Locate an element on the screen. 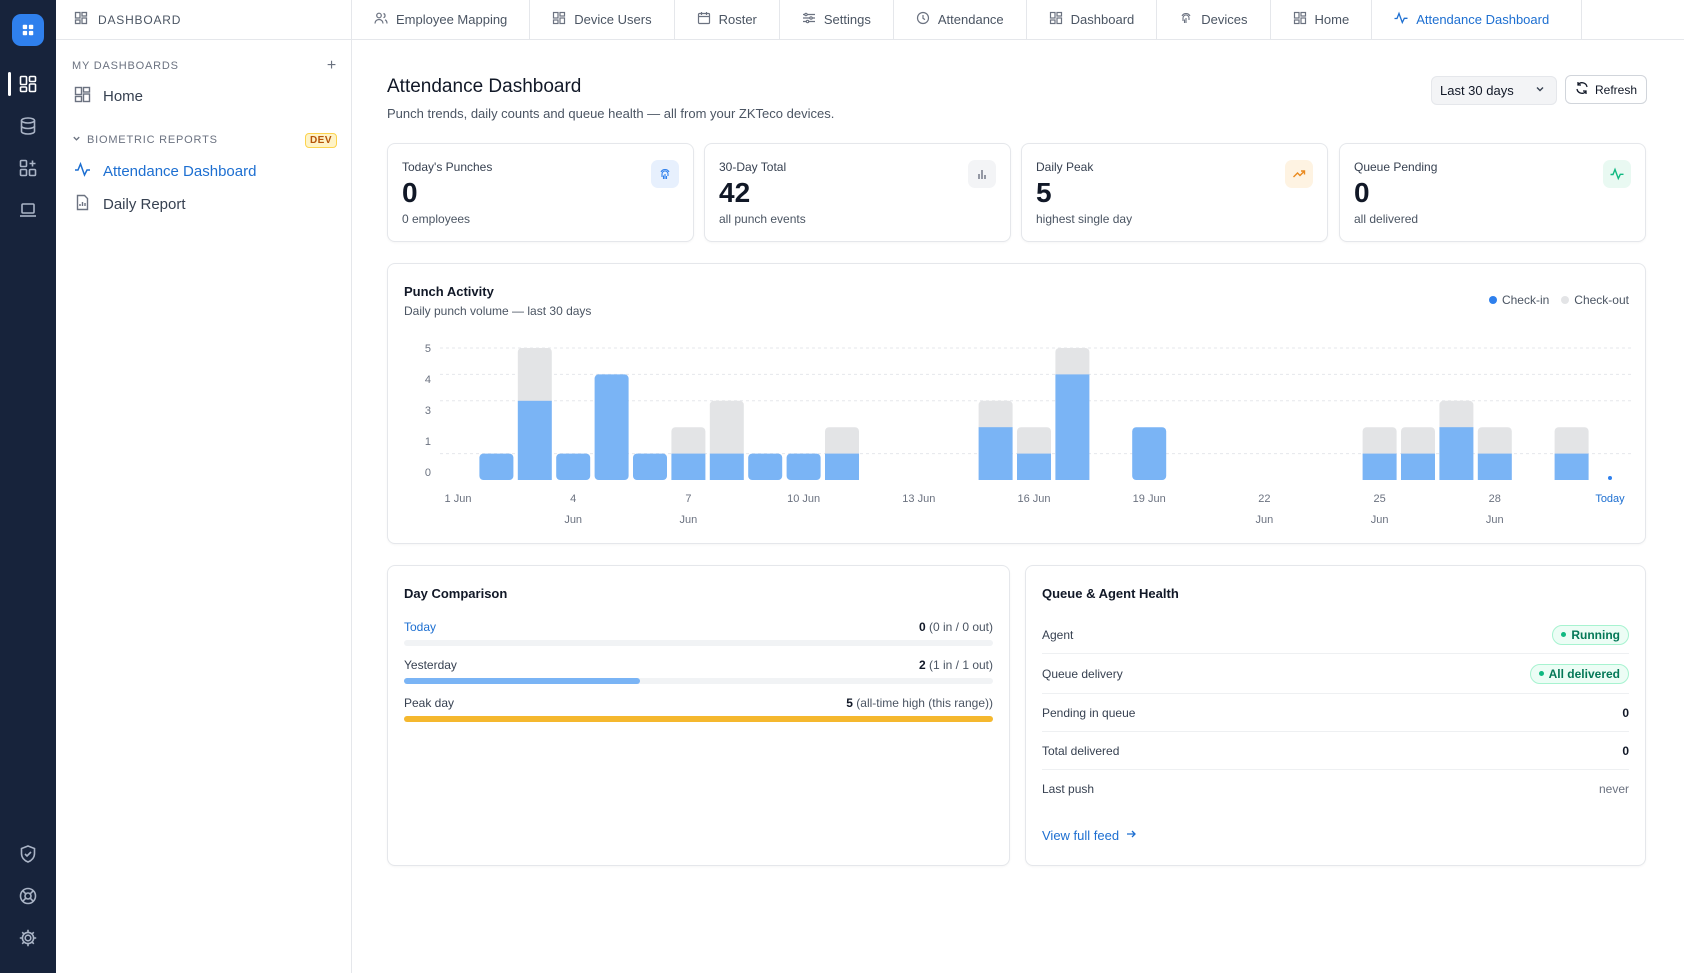 The width and height of the screenshot is (1684, 973). legend-item-check-out: Check-out is located at coordinates (1595, 300).